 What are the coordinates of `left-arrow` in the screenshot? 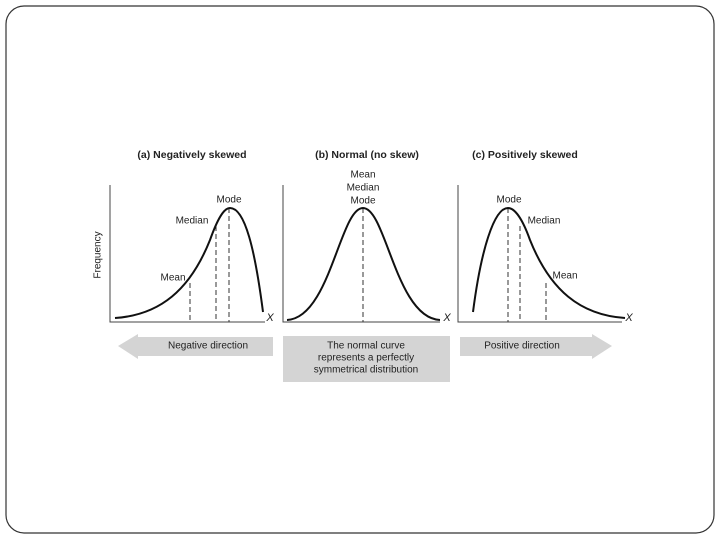 It's located at (195, 346).